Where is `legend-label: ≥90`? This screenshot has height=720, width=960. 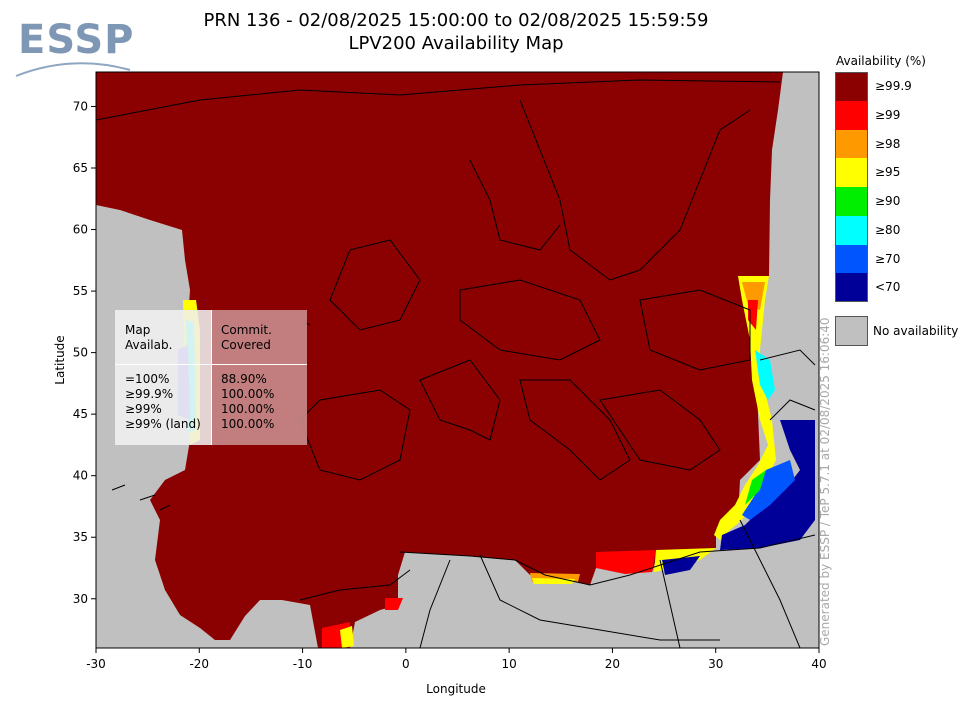
legend-label: ≥90 is located at coordinates (888, 201).